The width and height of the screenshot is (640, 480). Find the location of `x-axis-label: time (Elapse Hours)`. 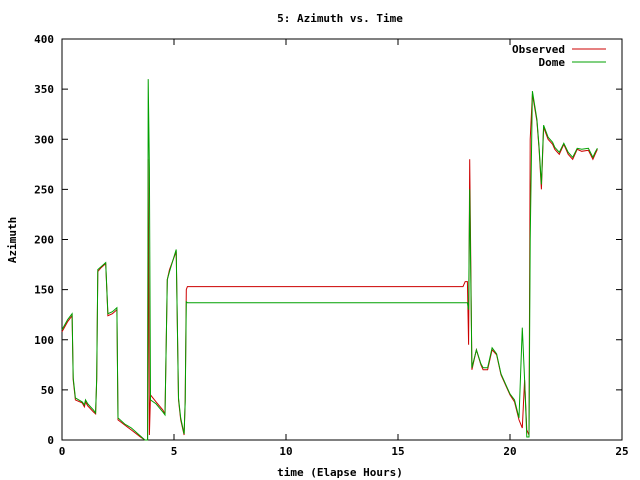

x-axis-label: time (Elapse Hours) is located at coordinates (340, 472).